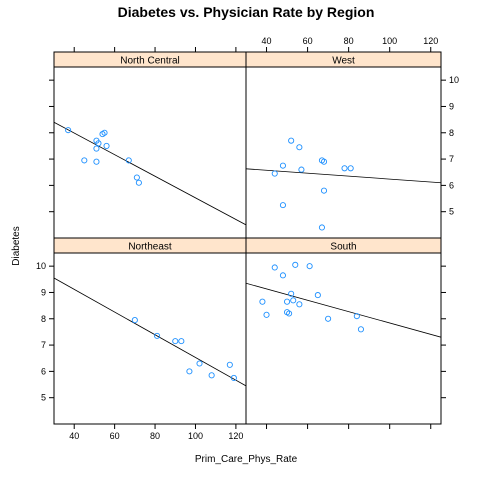  I want to click on regression-line-northeast, so click(150, 332).